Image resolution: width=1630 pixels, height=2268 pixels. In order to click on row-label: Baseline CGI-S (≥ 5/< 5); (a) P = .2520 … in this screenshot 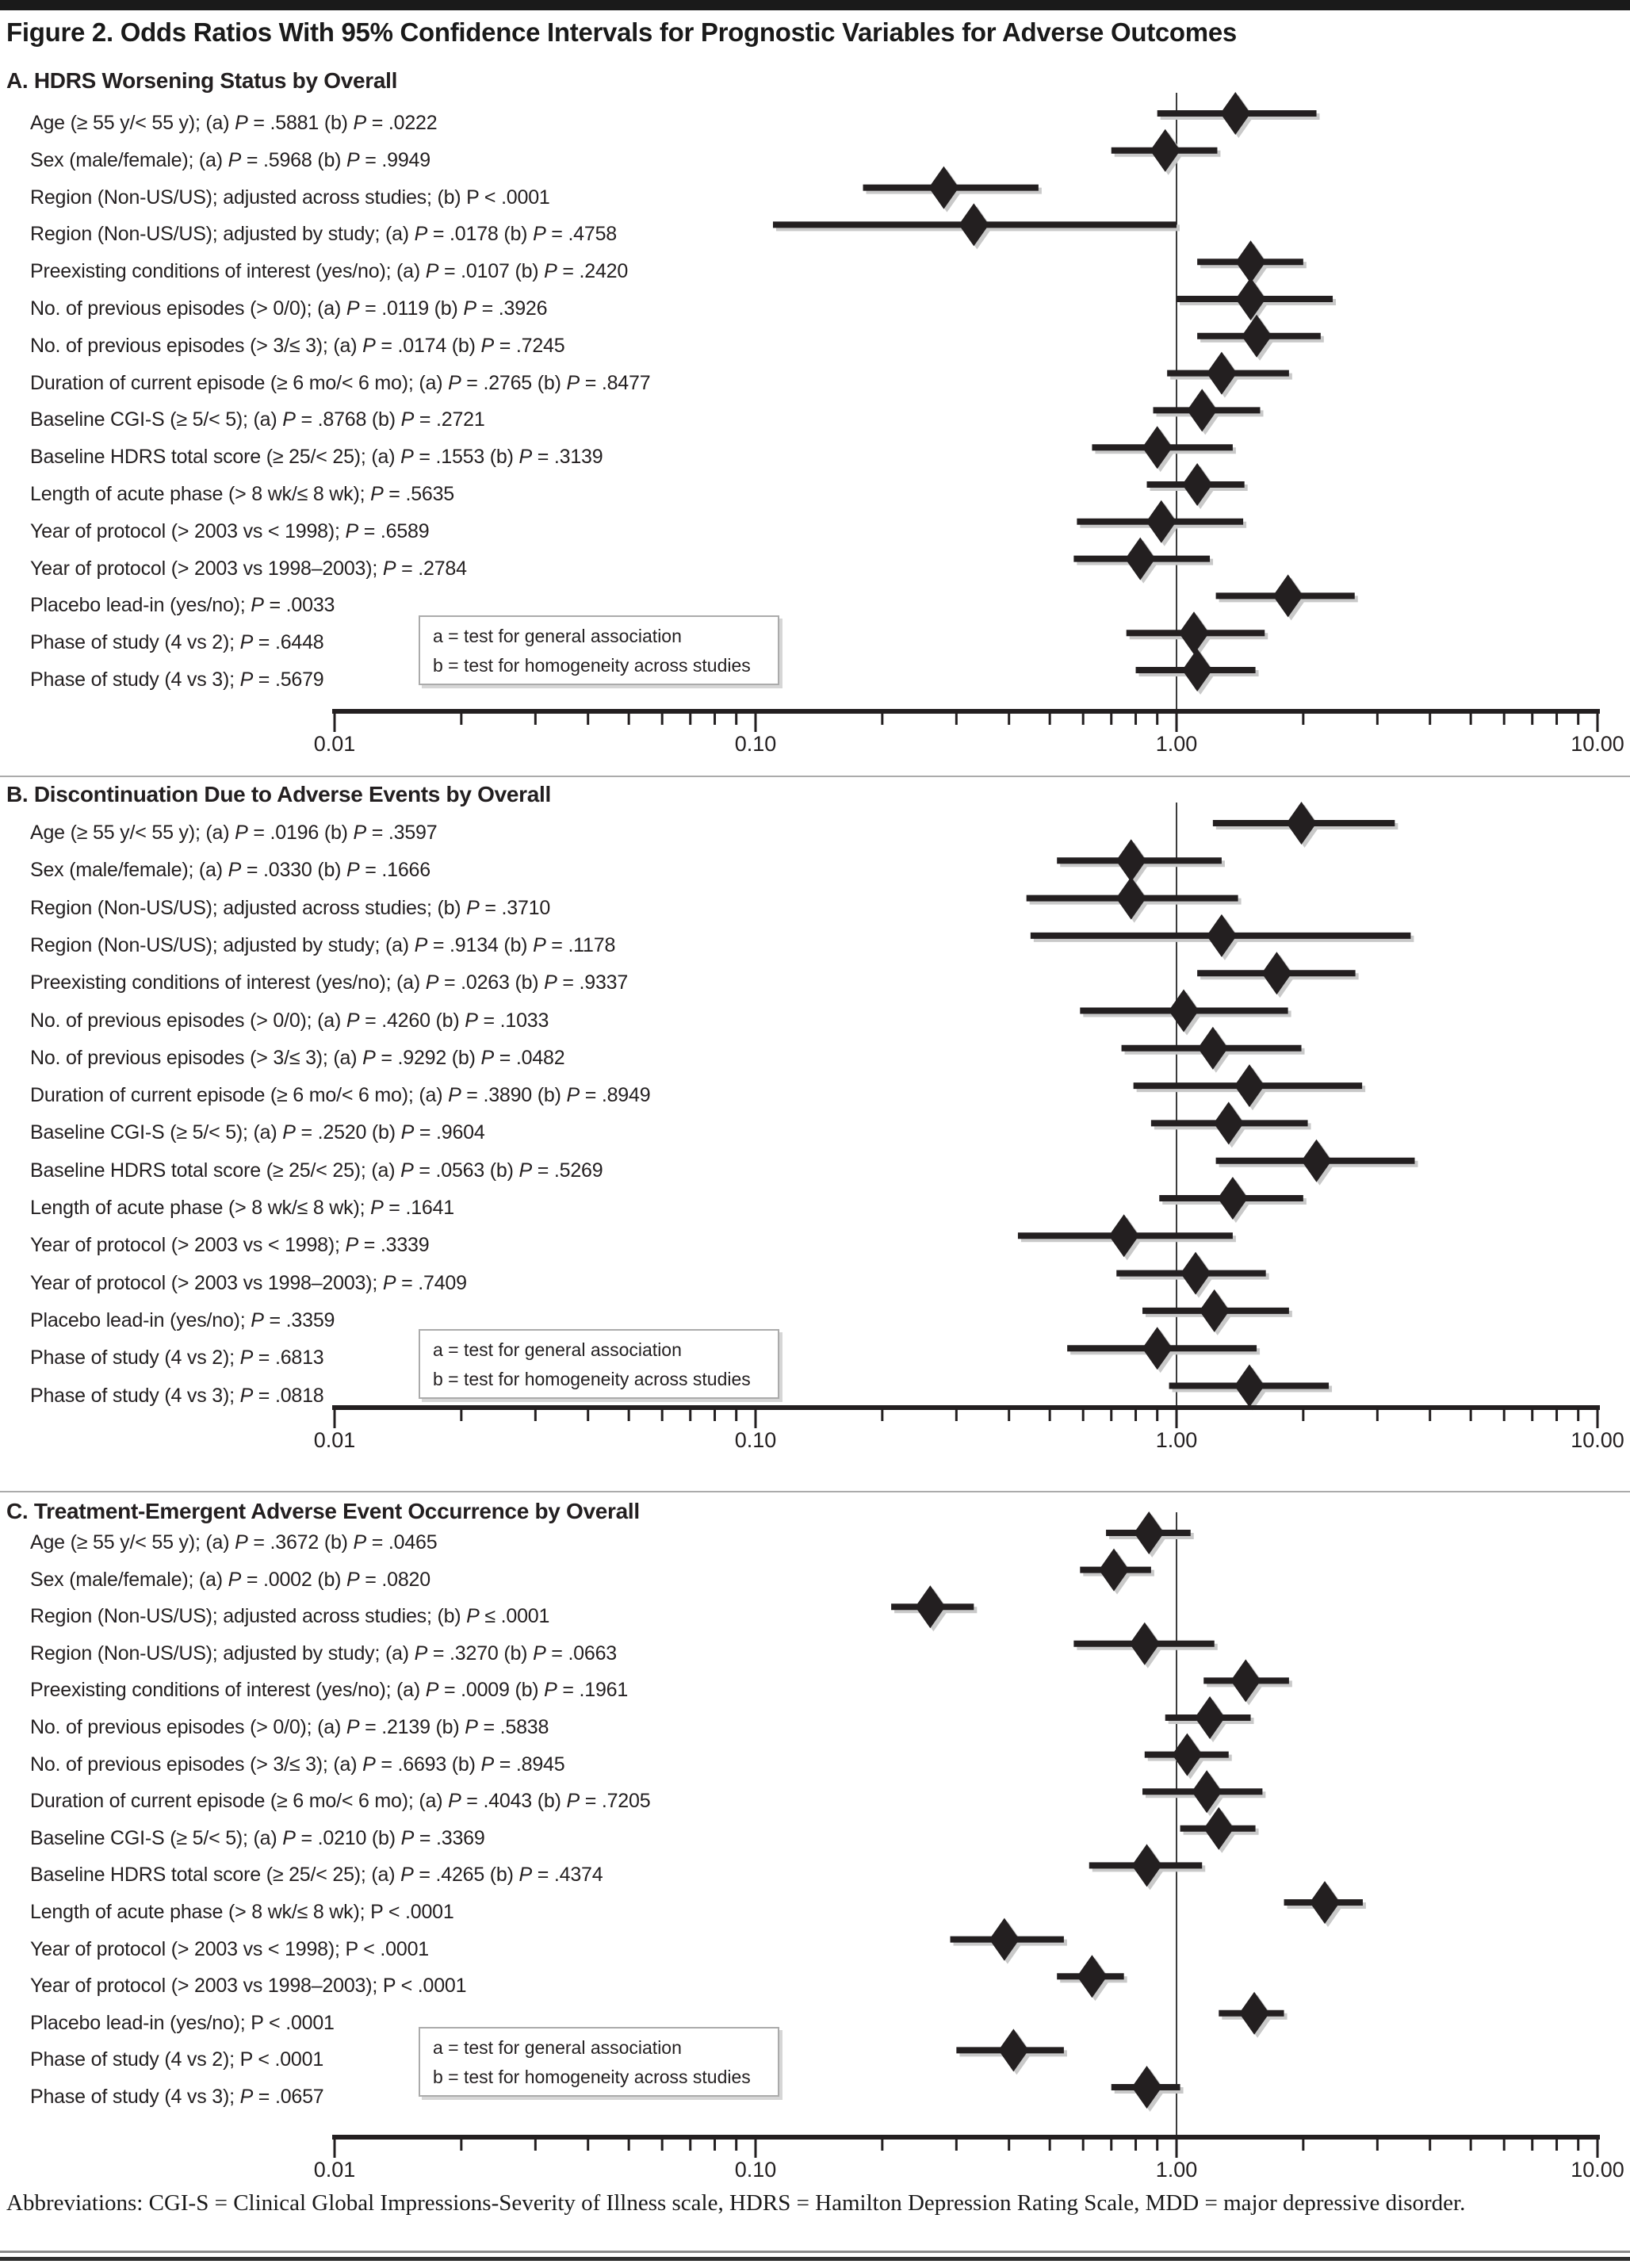, I will do `click(257, 1132)`.